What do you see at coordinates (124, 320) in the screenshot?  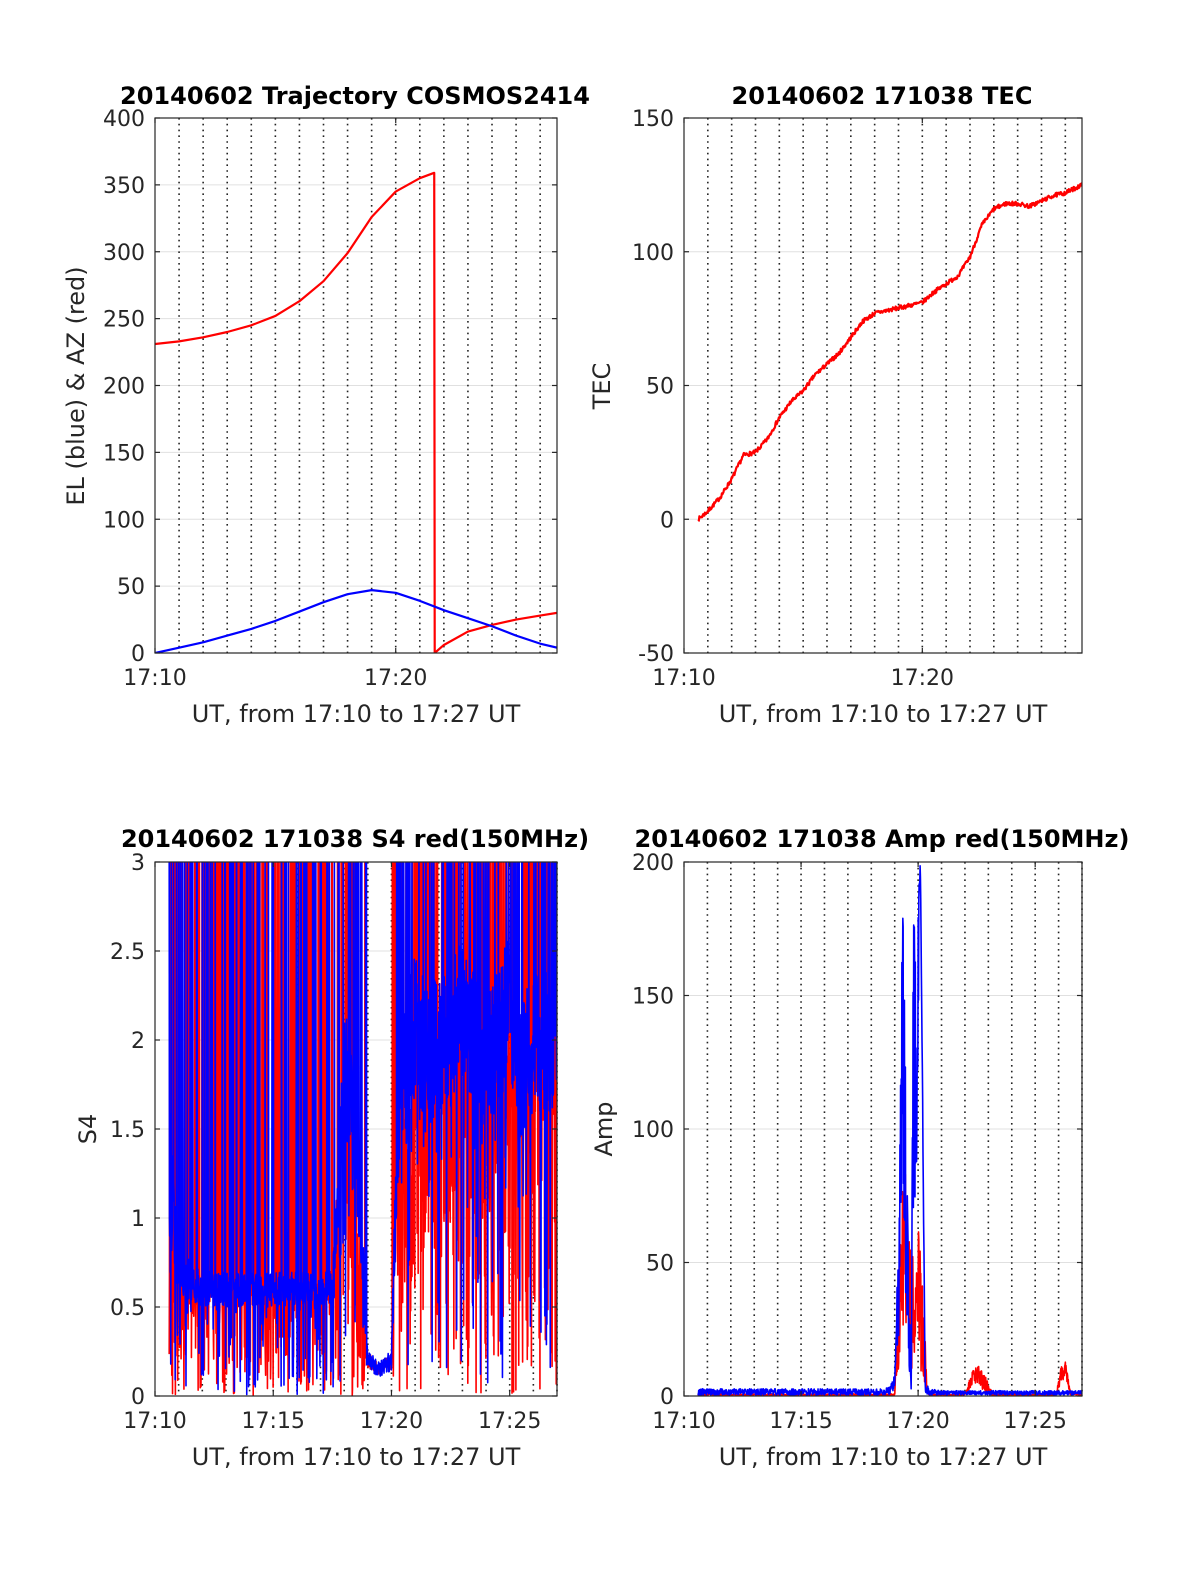 I see `y-tick-label: 250` at bounding box center [124, 320].